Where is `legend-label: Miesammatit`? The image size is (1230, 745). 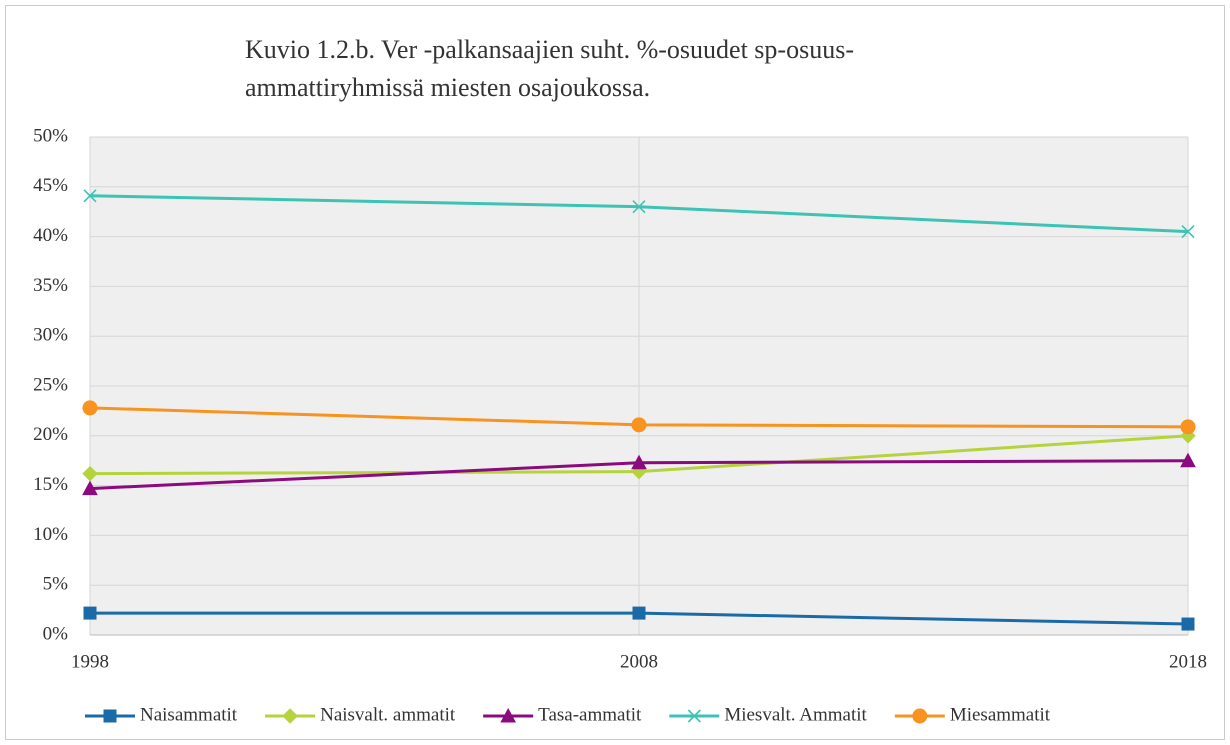
legend-label: Miesammatit is located at coordinates (1000, 714).